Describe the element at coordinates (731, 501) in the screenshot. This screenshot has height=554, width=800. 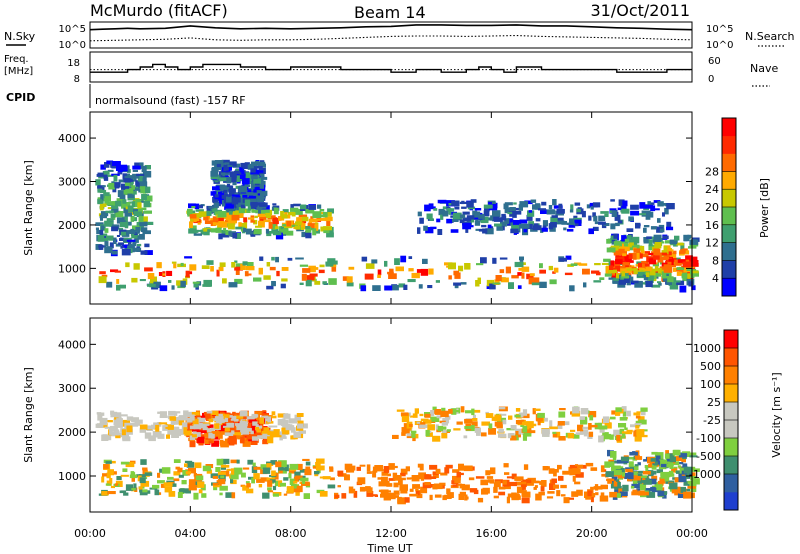
I see `velocity-colorbar-swatch` at that location.